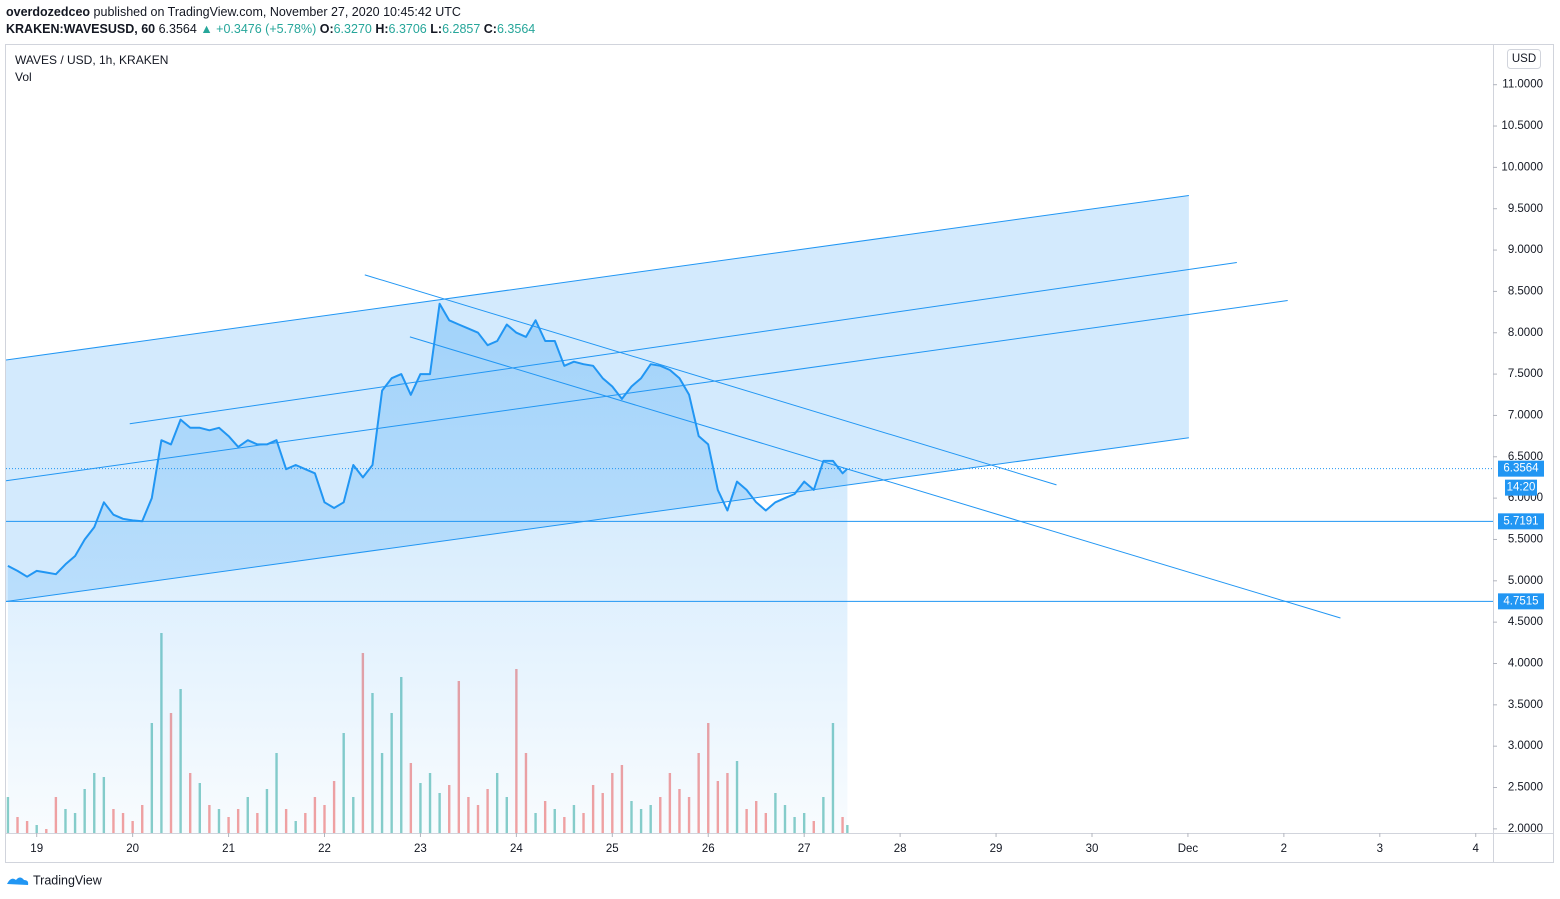 This screenshot has width=1560, height=899. What do you see at coordinates (1525, 622) in the screenshot?
I see `y-tick-label: 4.5000` at bounding box center [1525, 622].